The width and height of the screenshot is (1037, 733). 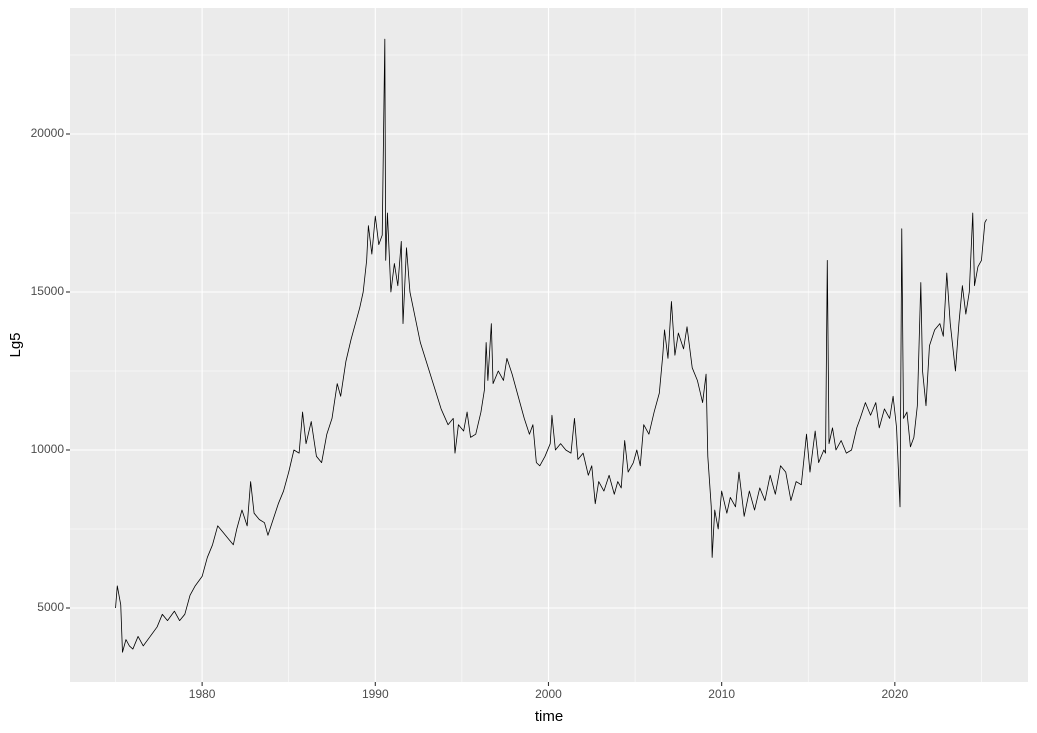 What do you see at coordinates (48, 449) in the screenshot?
I see `y-tick-label: 10000` at bounding box center [48, 449].